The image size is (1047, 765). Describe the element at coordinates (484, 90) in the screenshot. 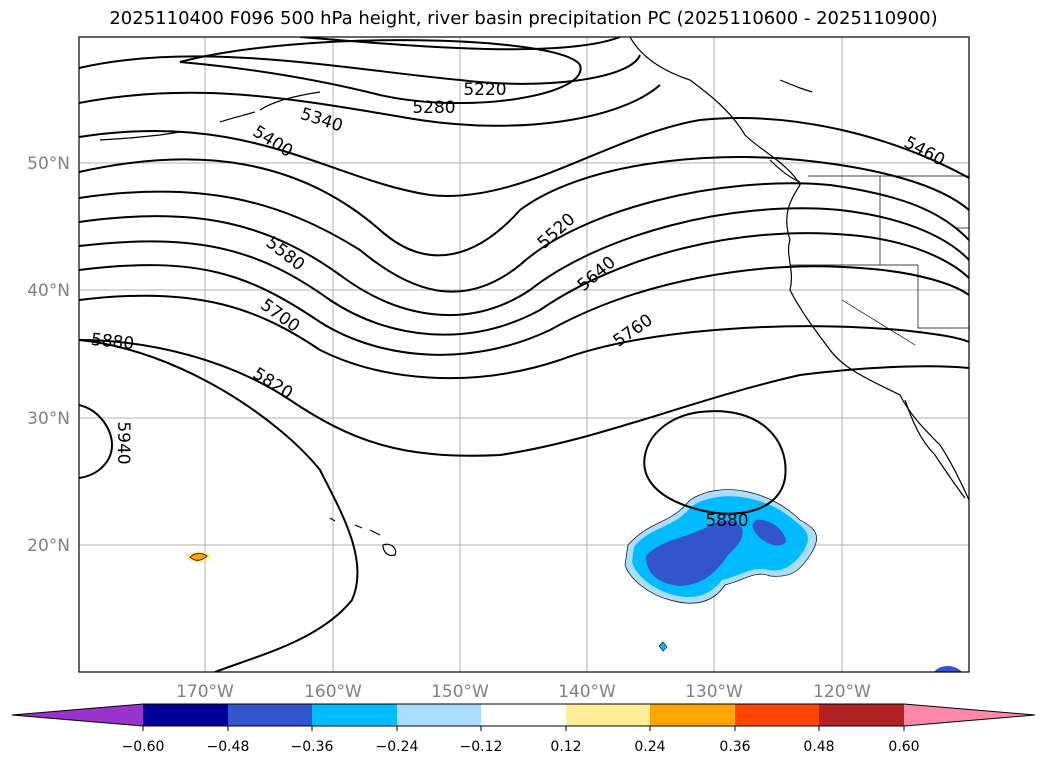

I see `contour-label-5220: 5220` at that location.